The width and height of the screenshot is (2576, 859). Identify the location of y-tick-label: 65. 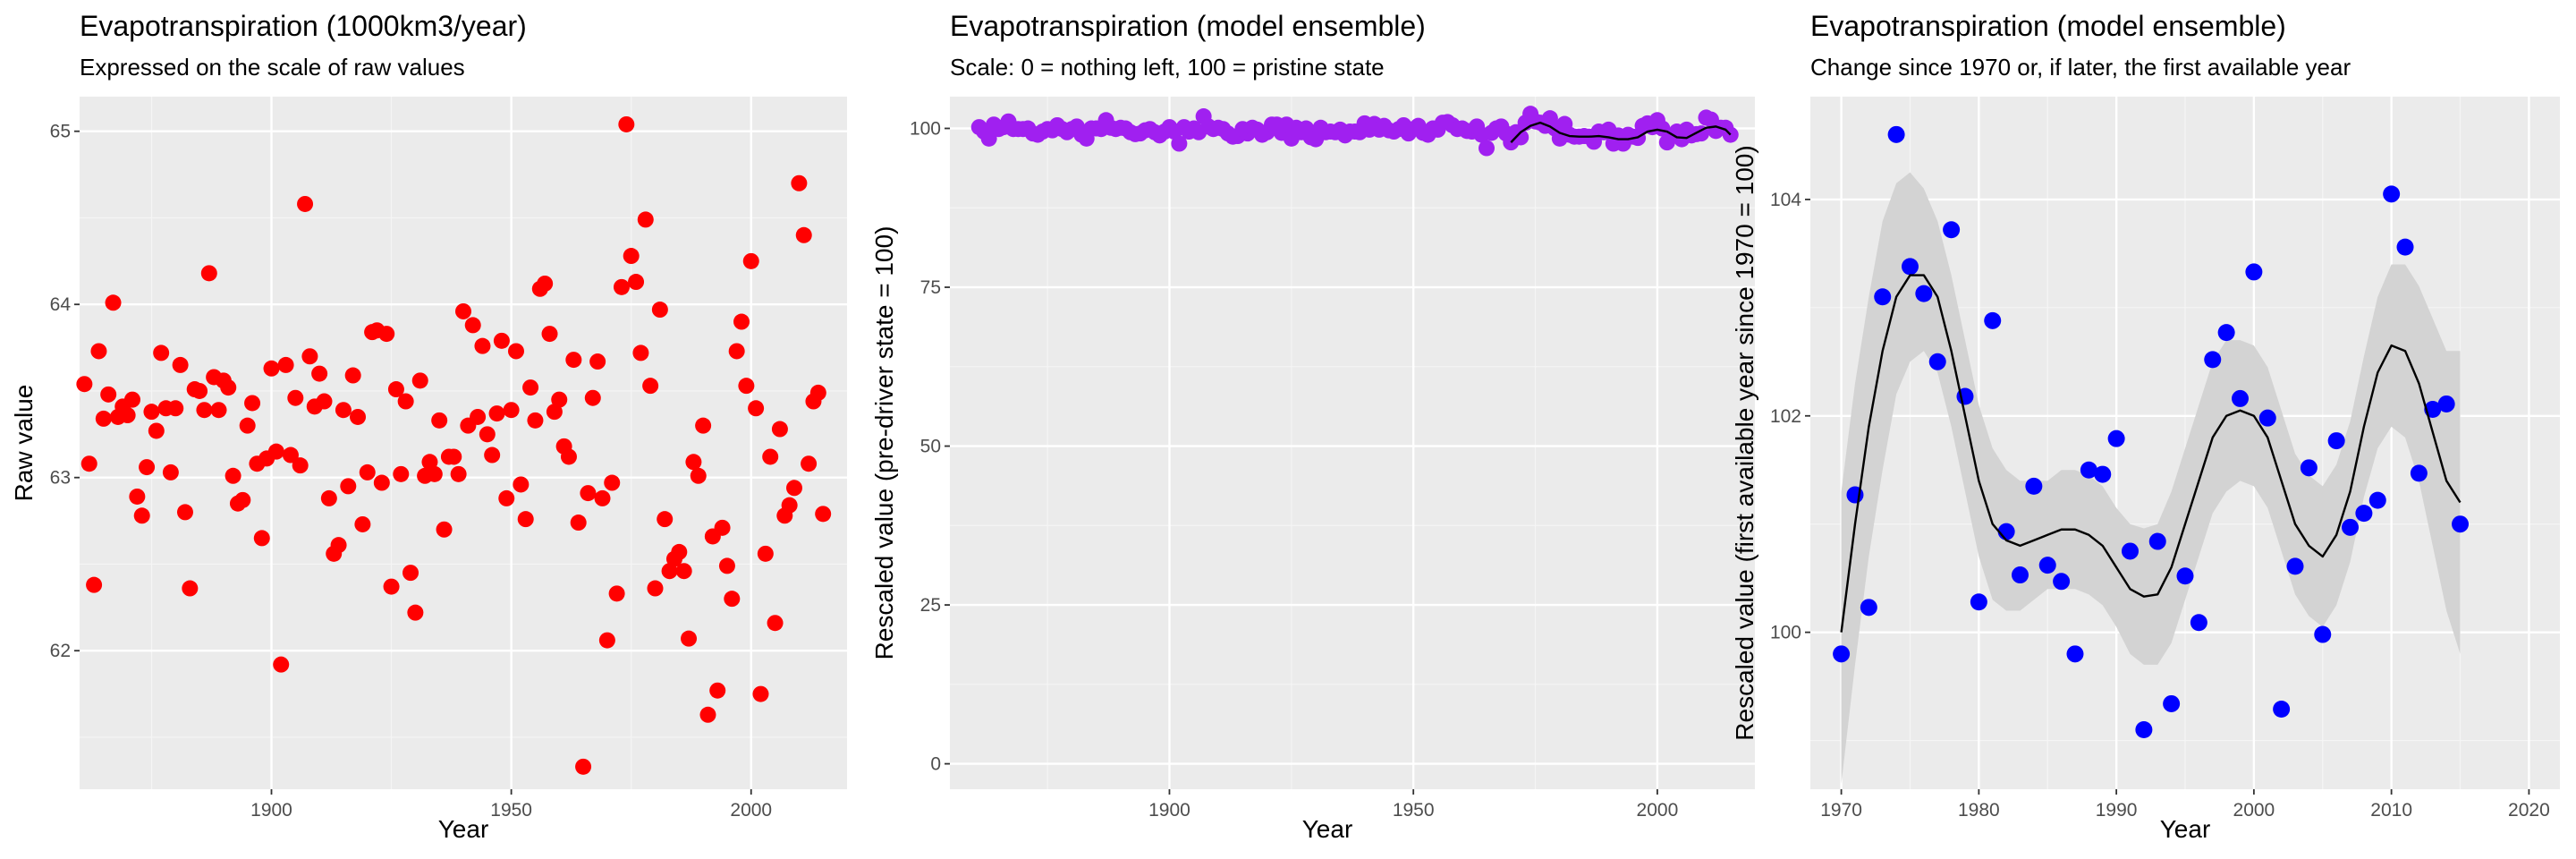
(60, 132).